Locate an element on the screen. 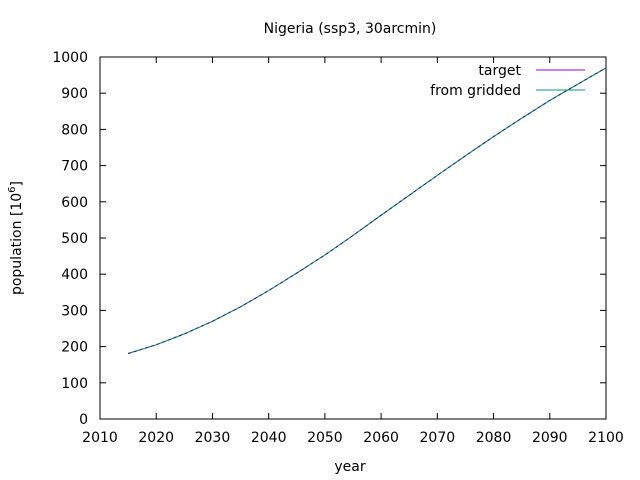 The width and height of the screenshot is (640, 480). y-axis-label: population [106] is located at coordinates (16, 238).